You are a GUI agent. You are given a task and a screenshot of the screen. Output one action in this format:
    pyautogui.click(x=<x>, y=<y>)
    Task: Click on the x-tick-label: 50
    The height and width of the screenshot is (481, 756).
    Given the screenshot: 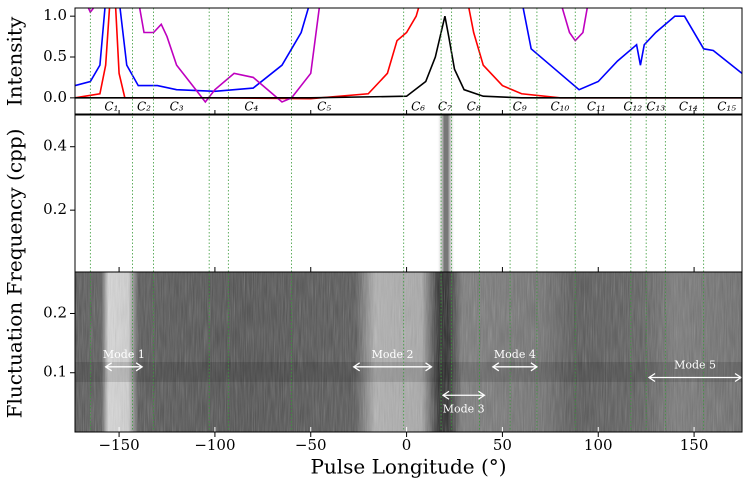 What is the action you would take?
    pyautogui.click(x=502, y=445)
    